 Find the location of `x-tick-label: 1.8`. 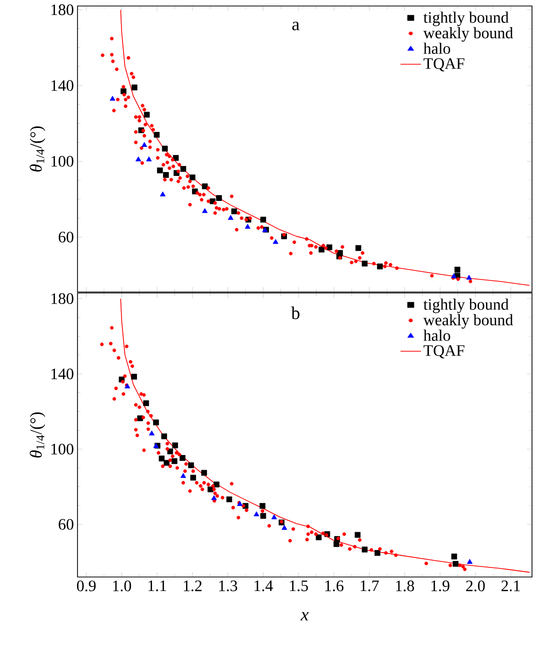

x-tick-label: 1.8 is located at coordinates (405, 586).